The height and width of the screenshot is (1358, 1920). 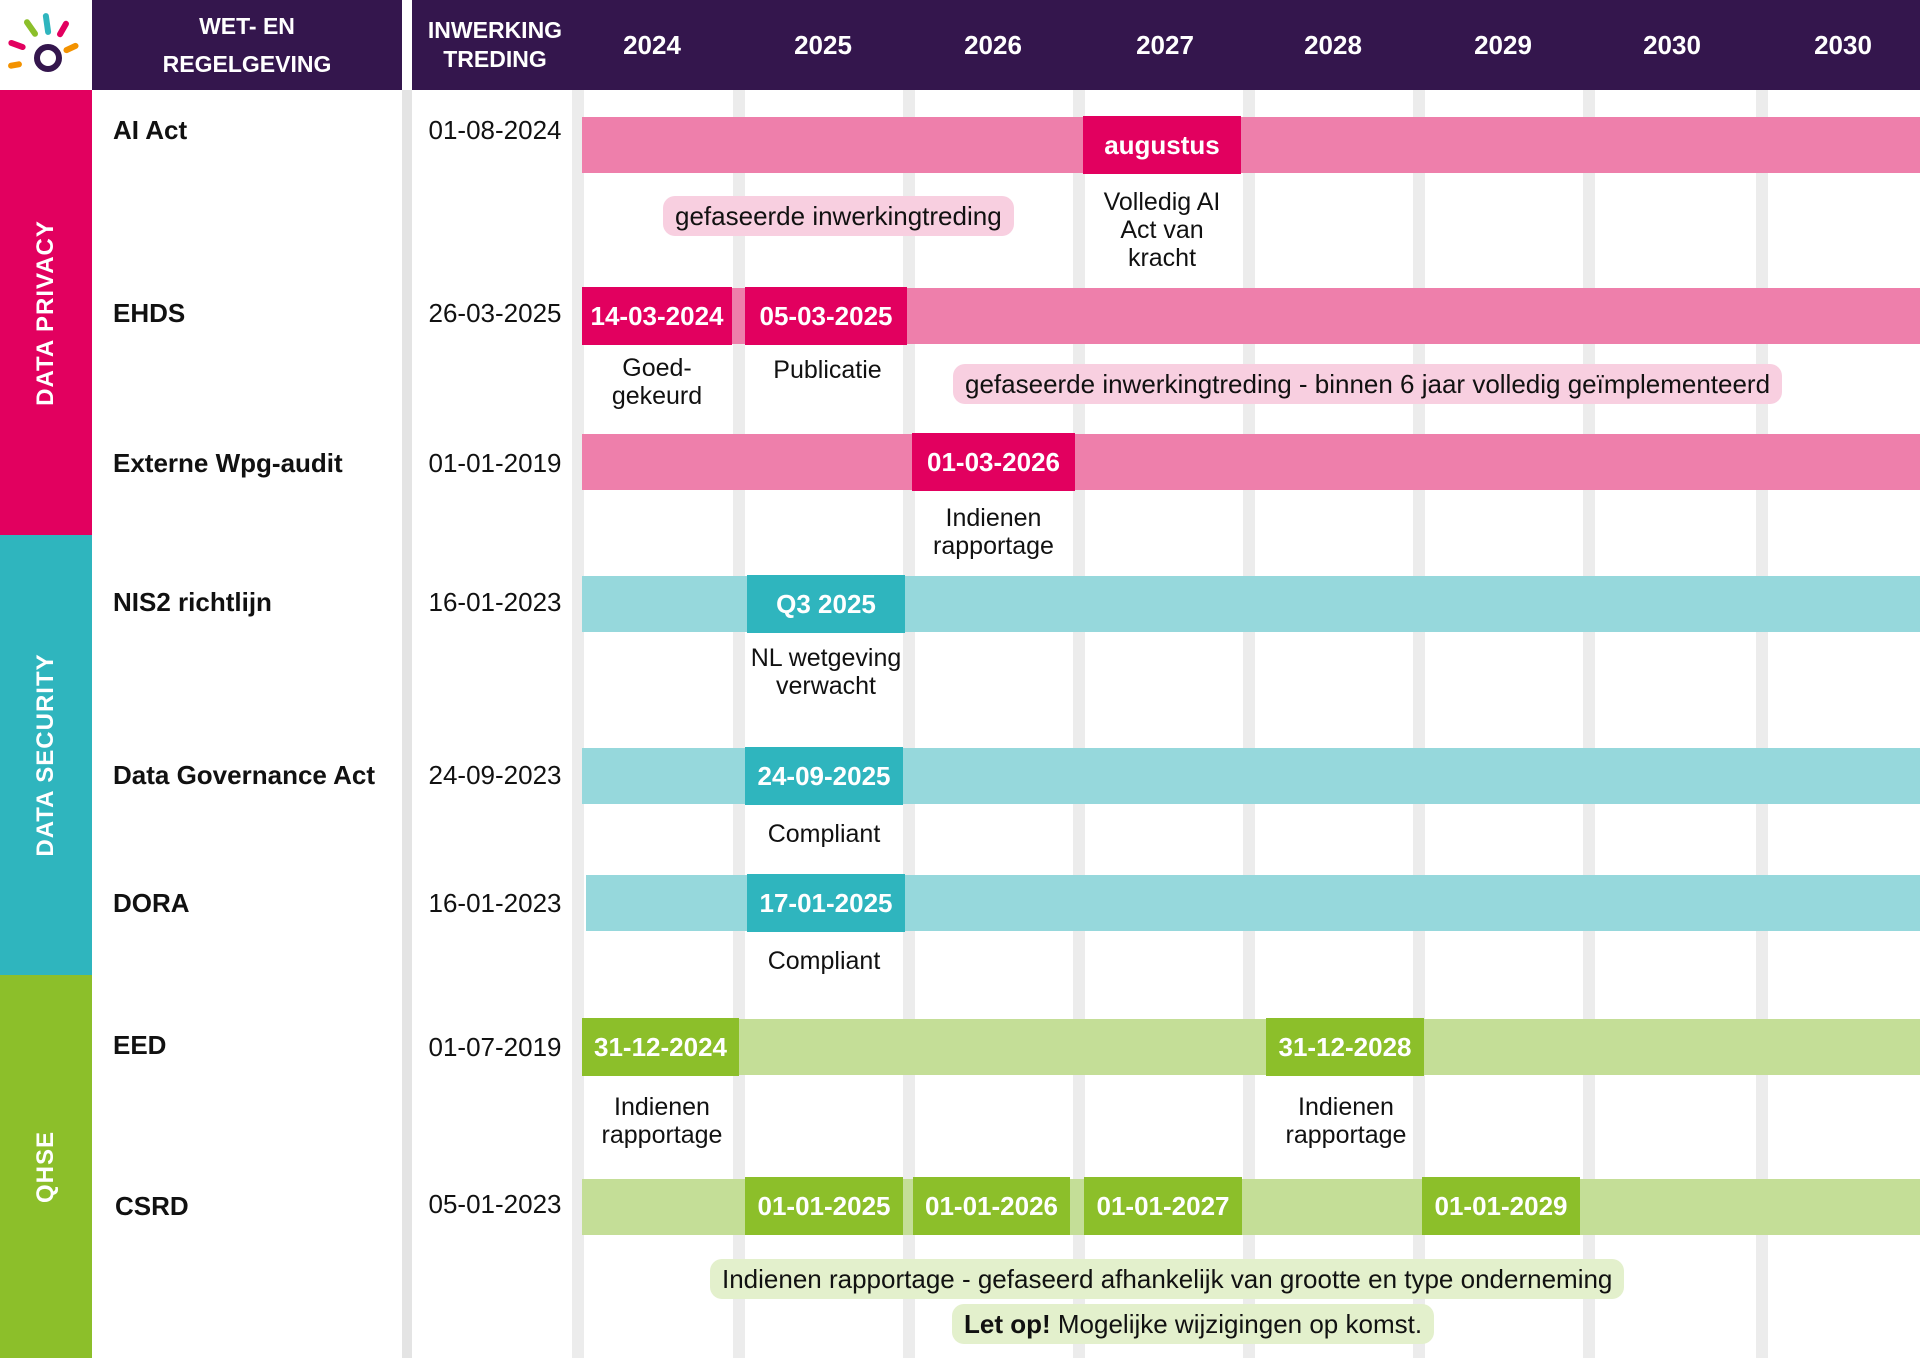 I want to click on milestone-csrd-2027: 01-01-2027, so click(x=1163, y=1206).